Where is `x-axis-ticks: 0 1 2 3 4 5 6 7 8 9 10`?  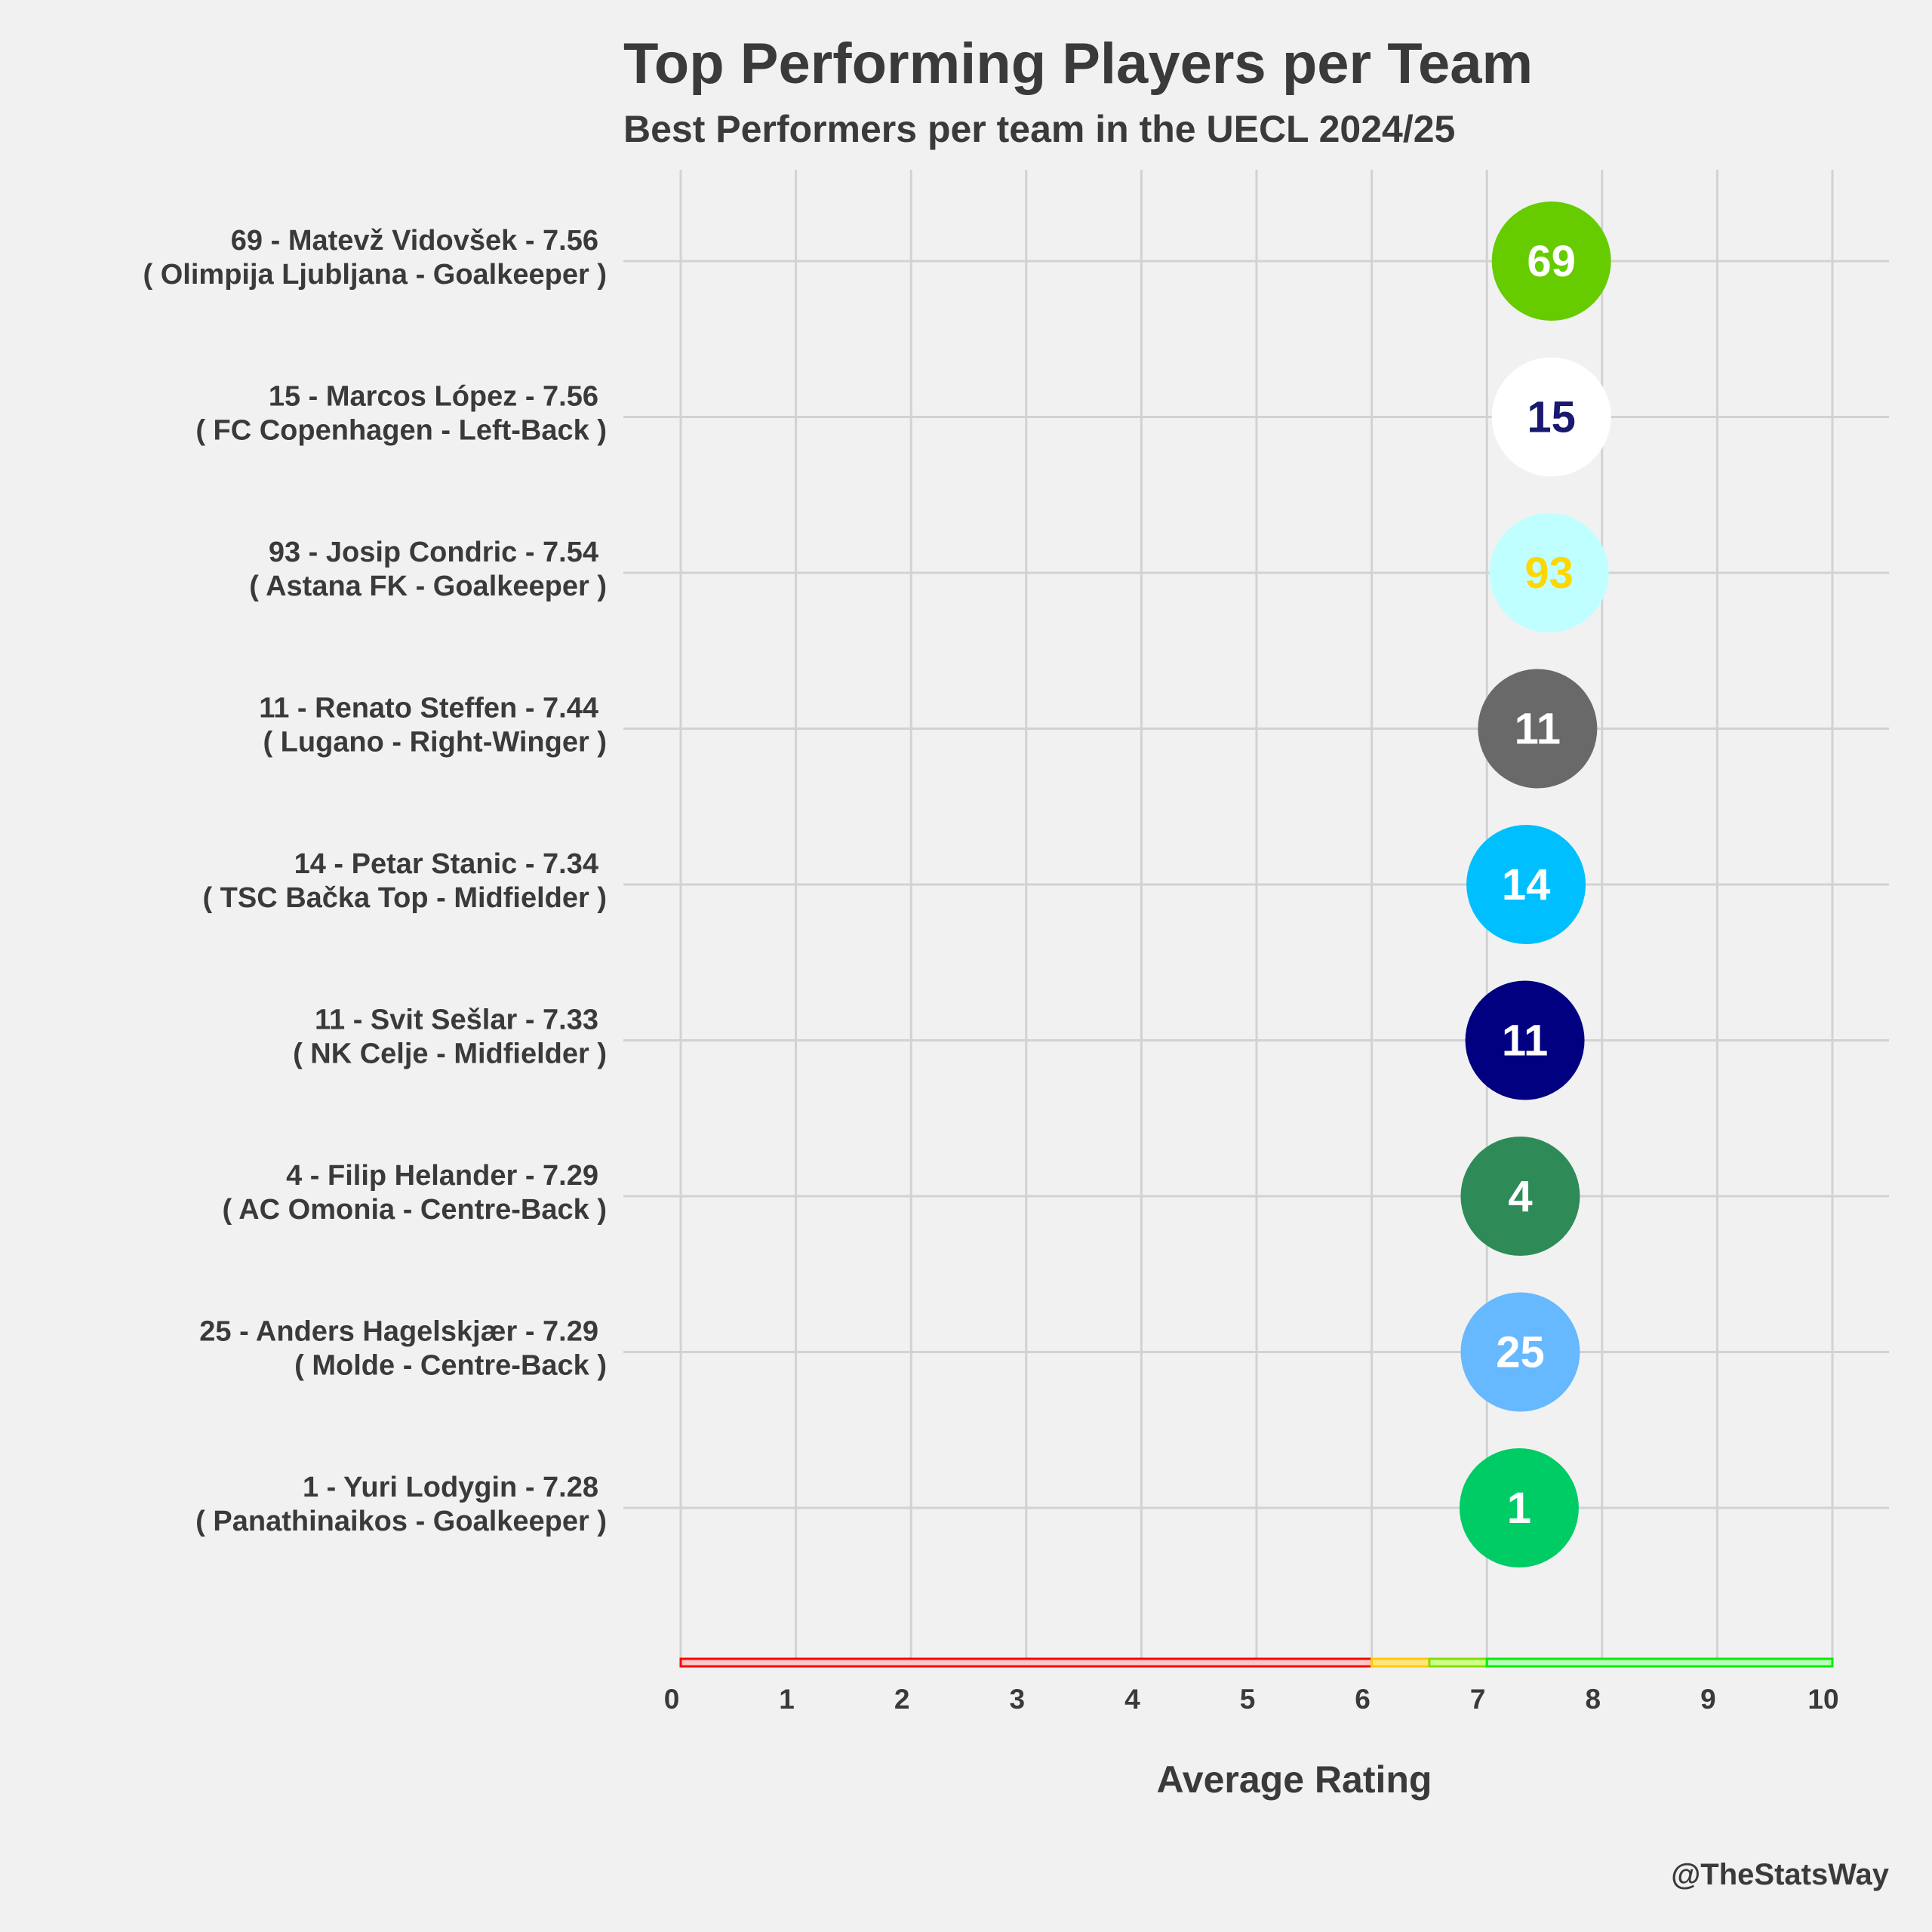
x-axis-ticks: 0 1 2 3 4 5 6 7 8 9 10 is located at coordinates (1251, 1699).